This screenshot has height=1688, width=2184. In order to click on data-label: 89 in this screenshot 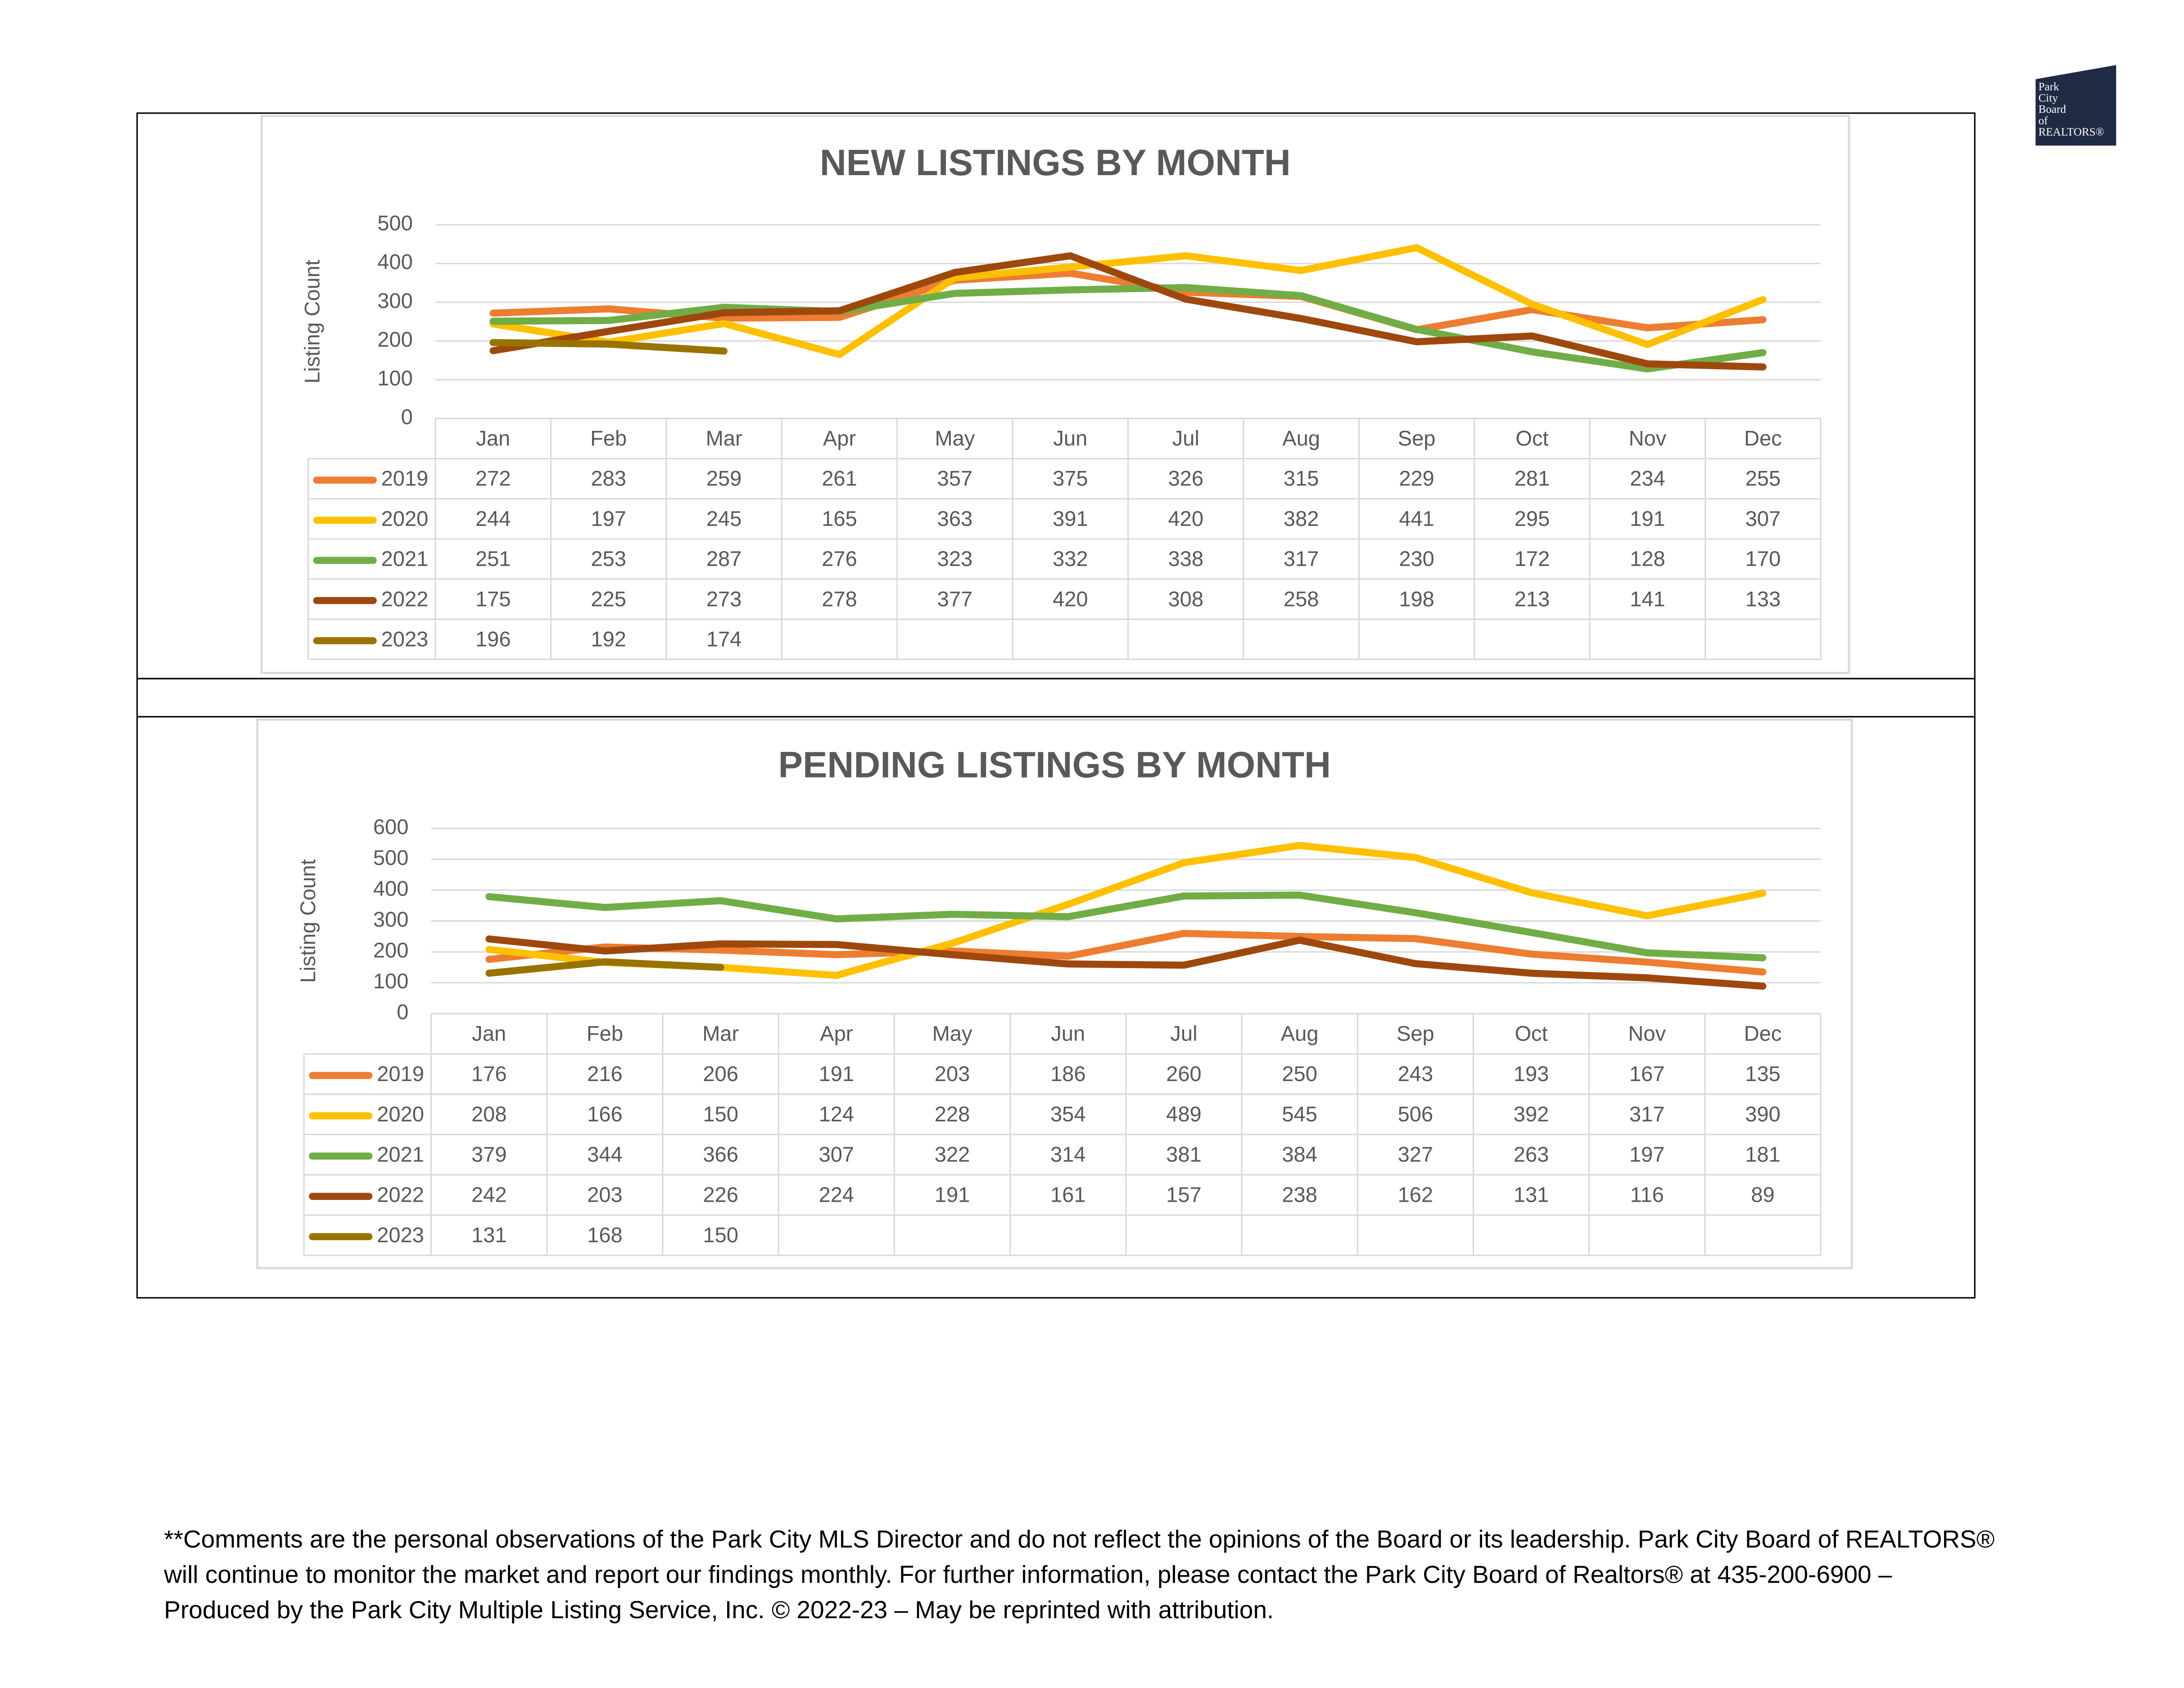, I will do `click(1762, 1195)`.